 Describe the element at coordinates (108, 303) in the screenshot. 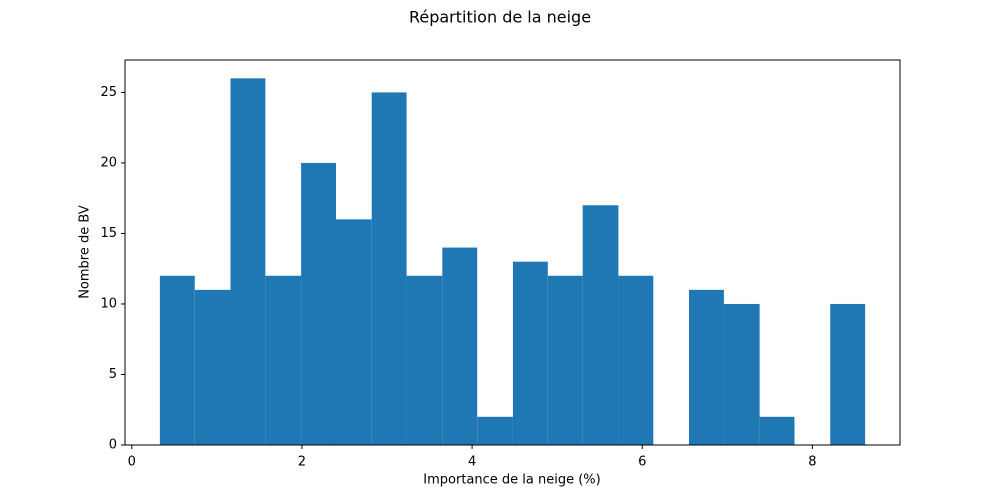

I see `y-tick-label: 10` at that location.